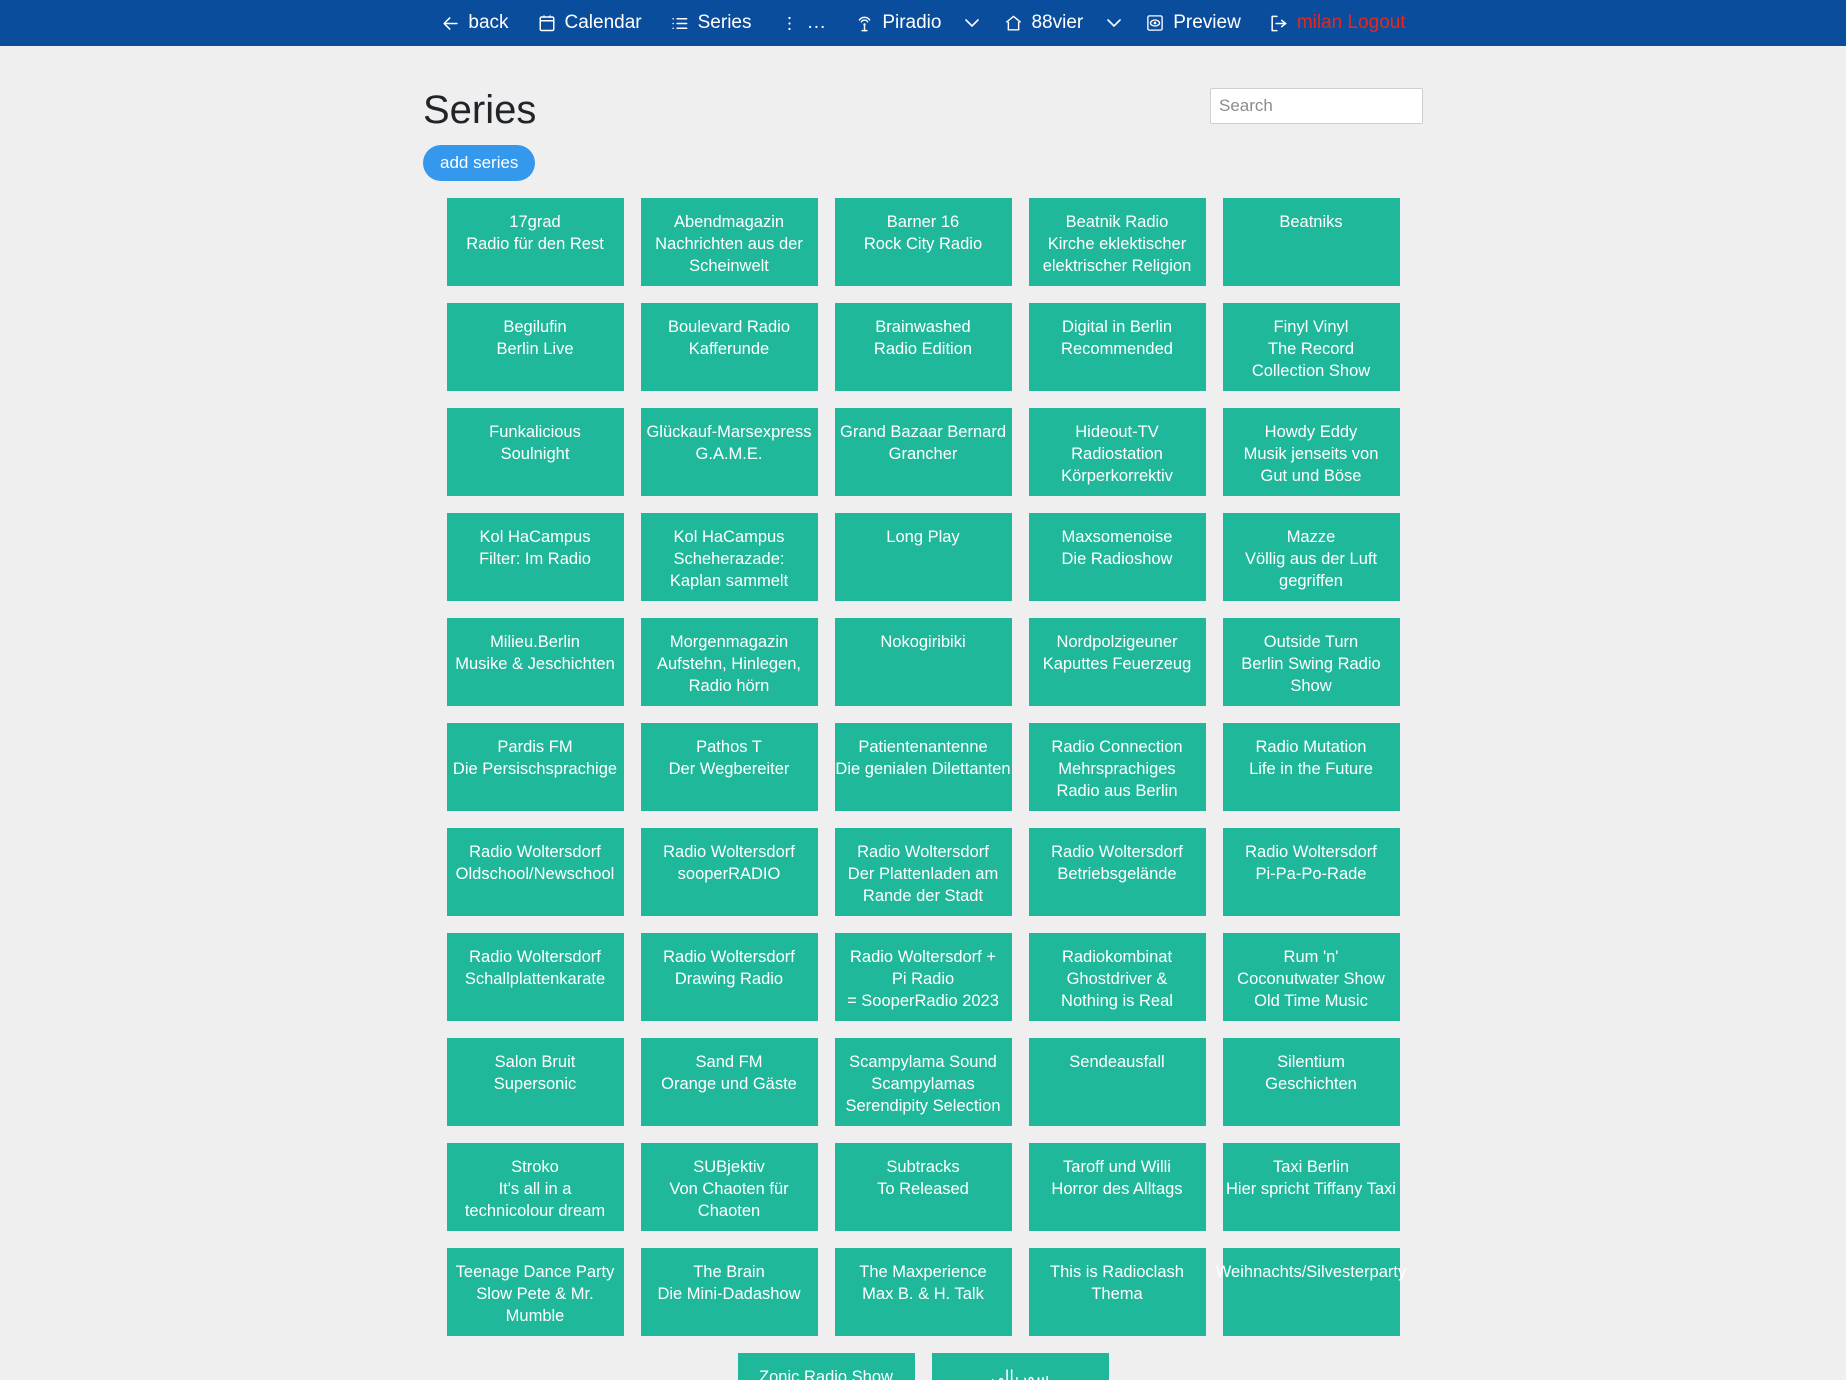 The height and width of the screenshot is (1380, 1846). I want to click on series-tile: Hideout-TV Radiostation Körperkorrektiv, so click(1117, 452).